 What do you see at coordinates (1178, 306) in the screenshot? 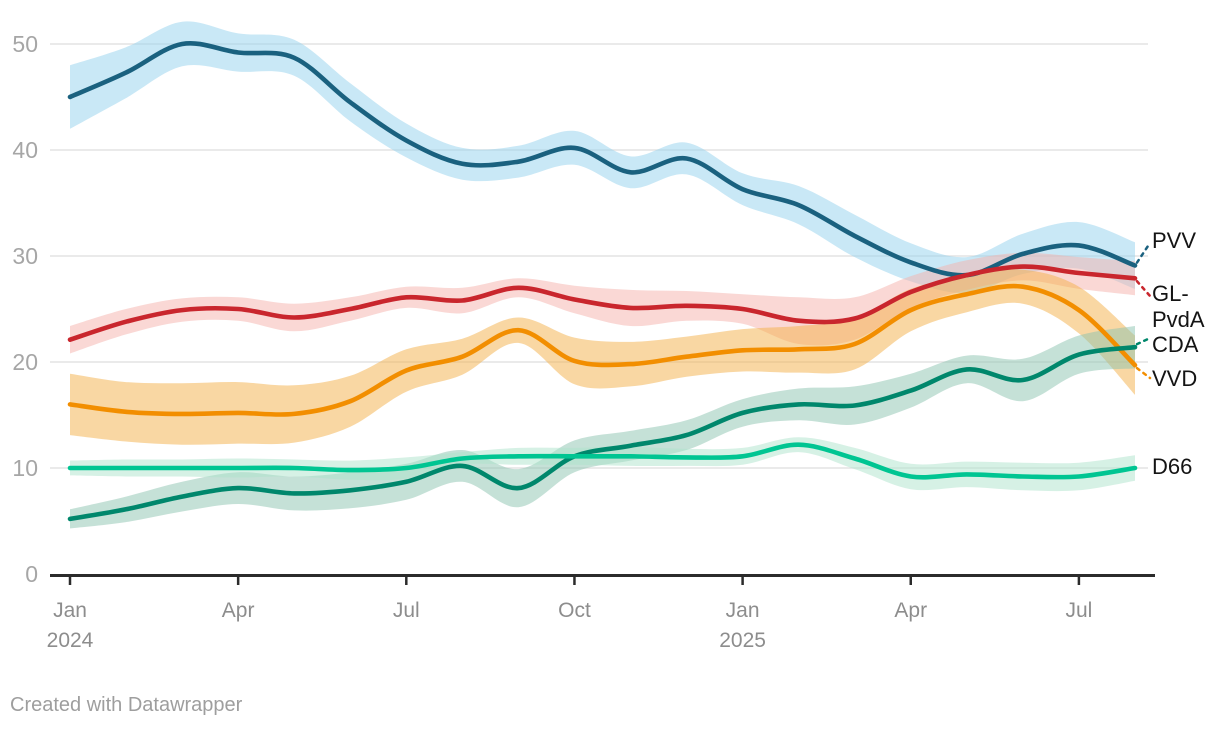
I see `series-label-gl-pvda: GL- PvdA` at bounding box center [1178, 306].